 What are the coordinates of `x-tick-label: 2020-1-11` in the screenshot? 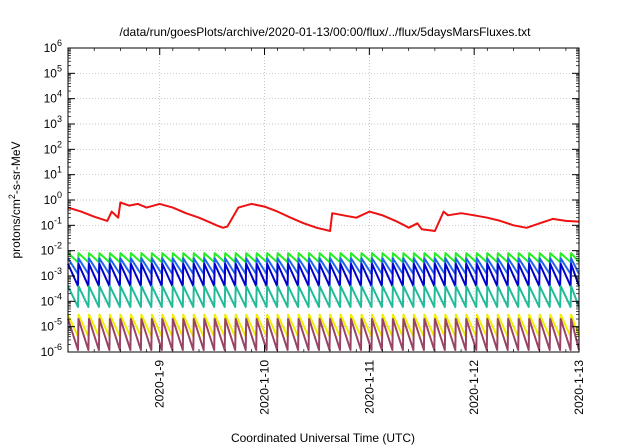 It's located at (369, 387).